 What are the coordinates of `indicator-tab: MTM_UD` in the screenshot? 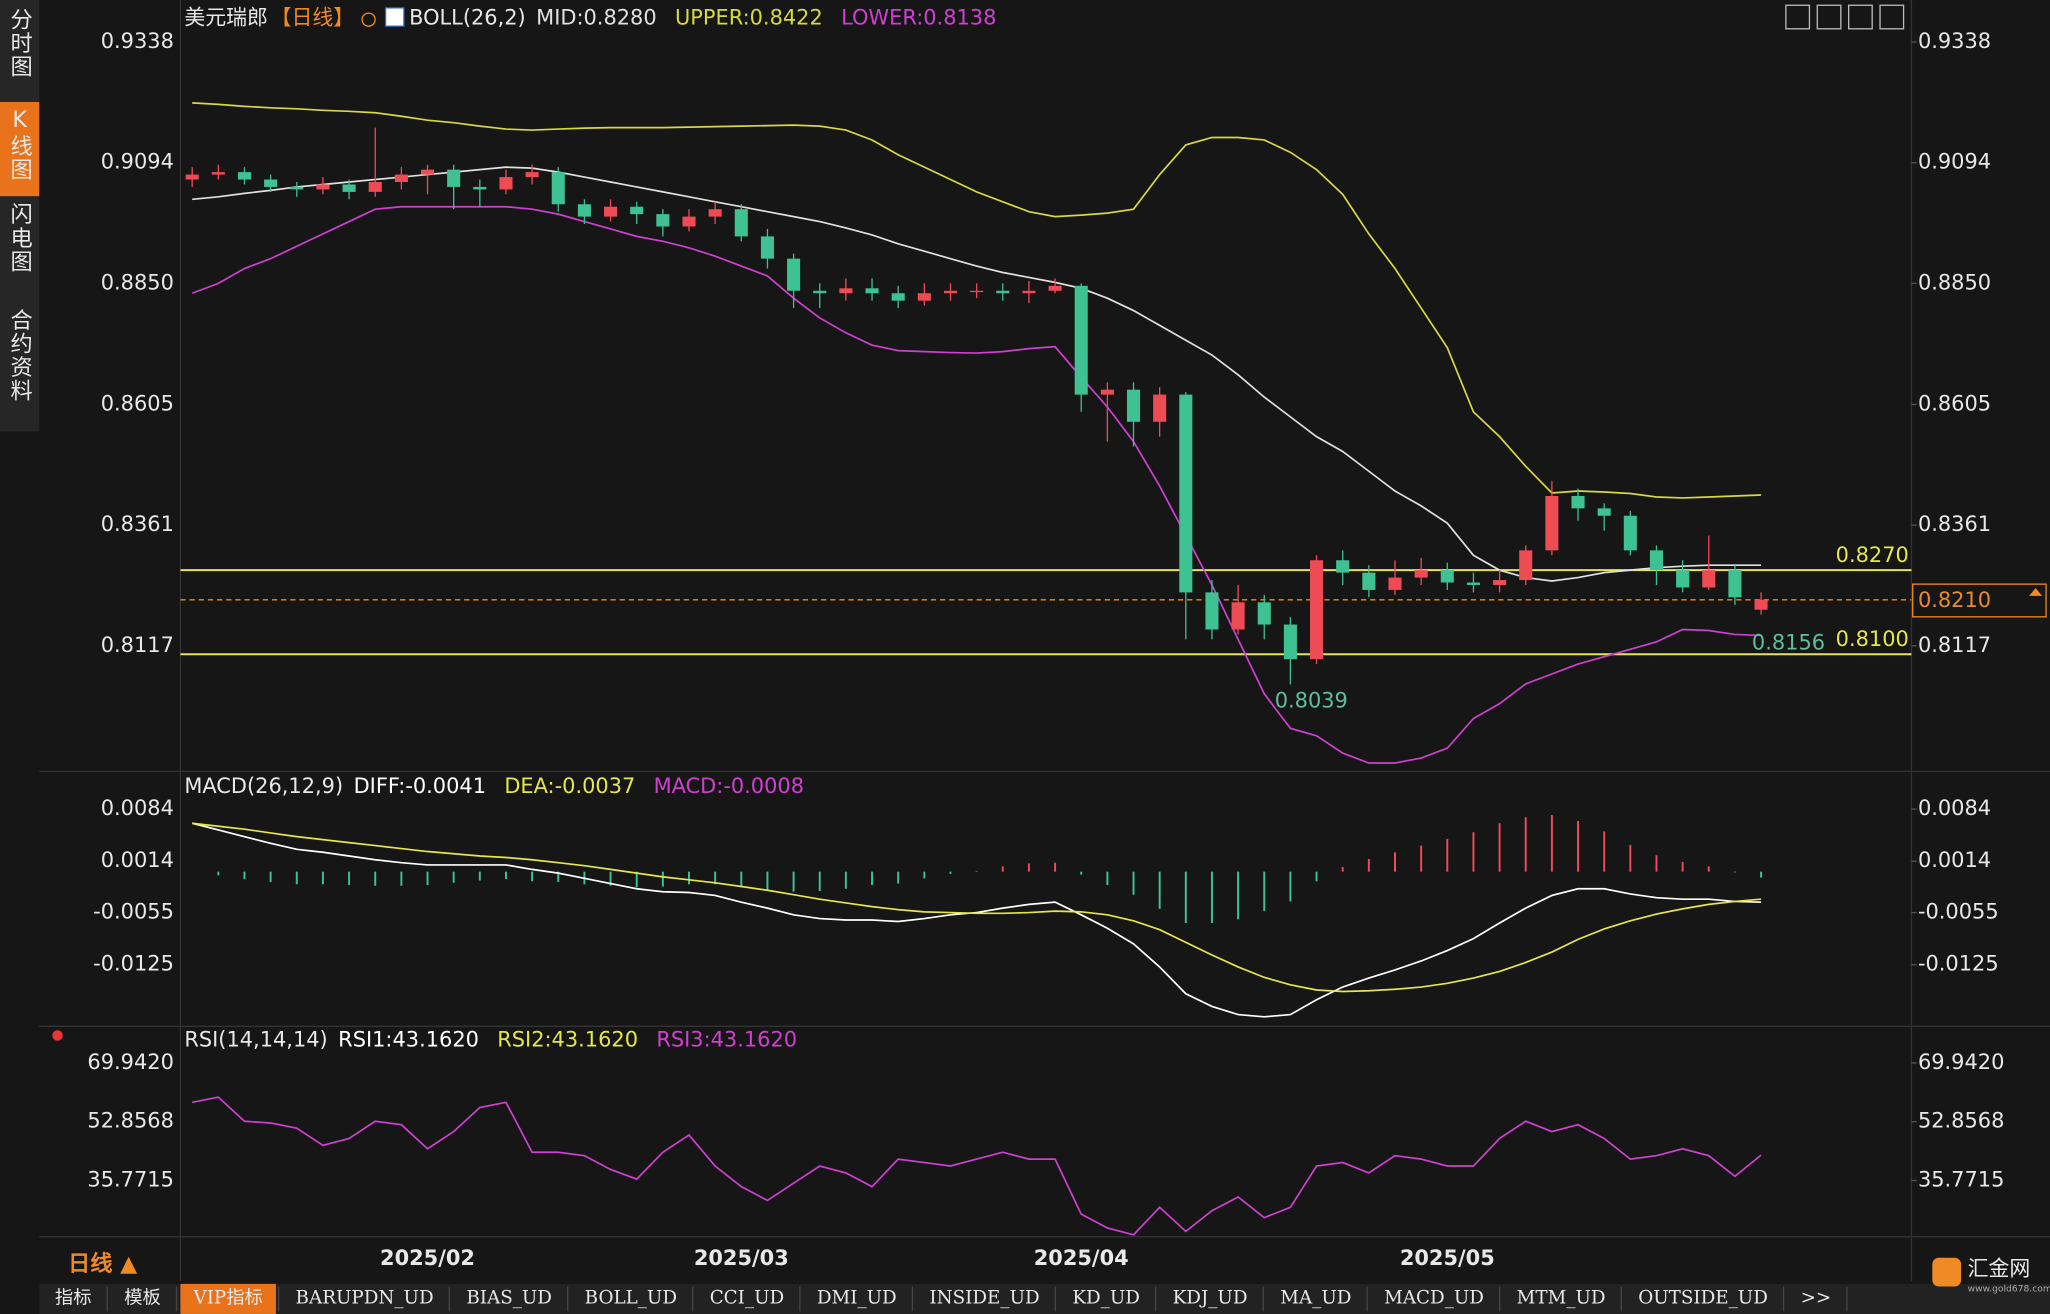 It's located at (1561, 1297).